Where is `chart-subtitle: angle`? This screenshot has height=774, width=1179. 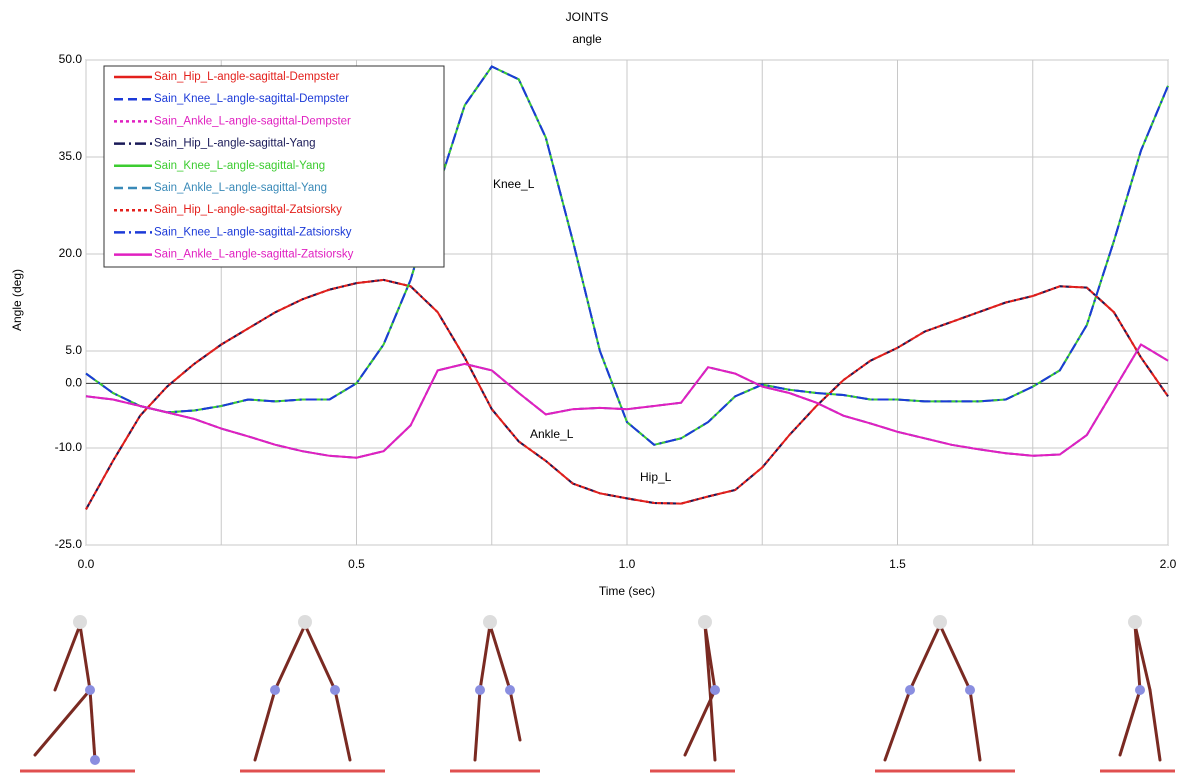
chart-subtitle: angle is located at coordinates (587, 39).